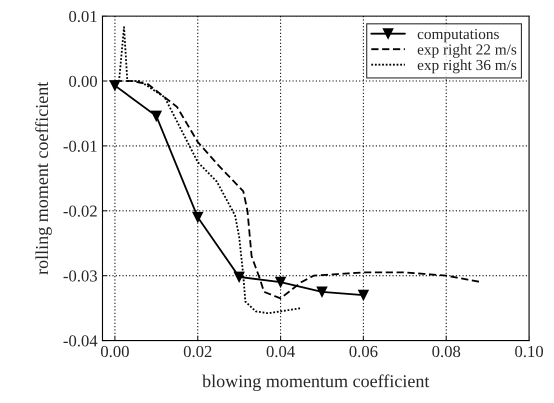 This screenshot has height=403, width=554. I want to click on x-axis-title: blowing momentum coefficient, so click(316, 383).